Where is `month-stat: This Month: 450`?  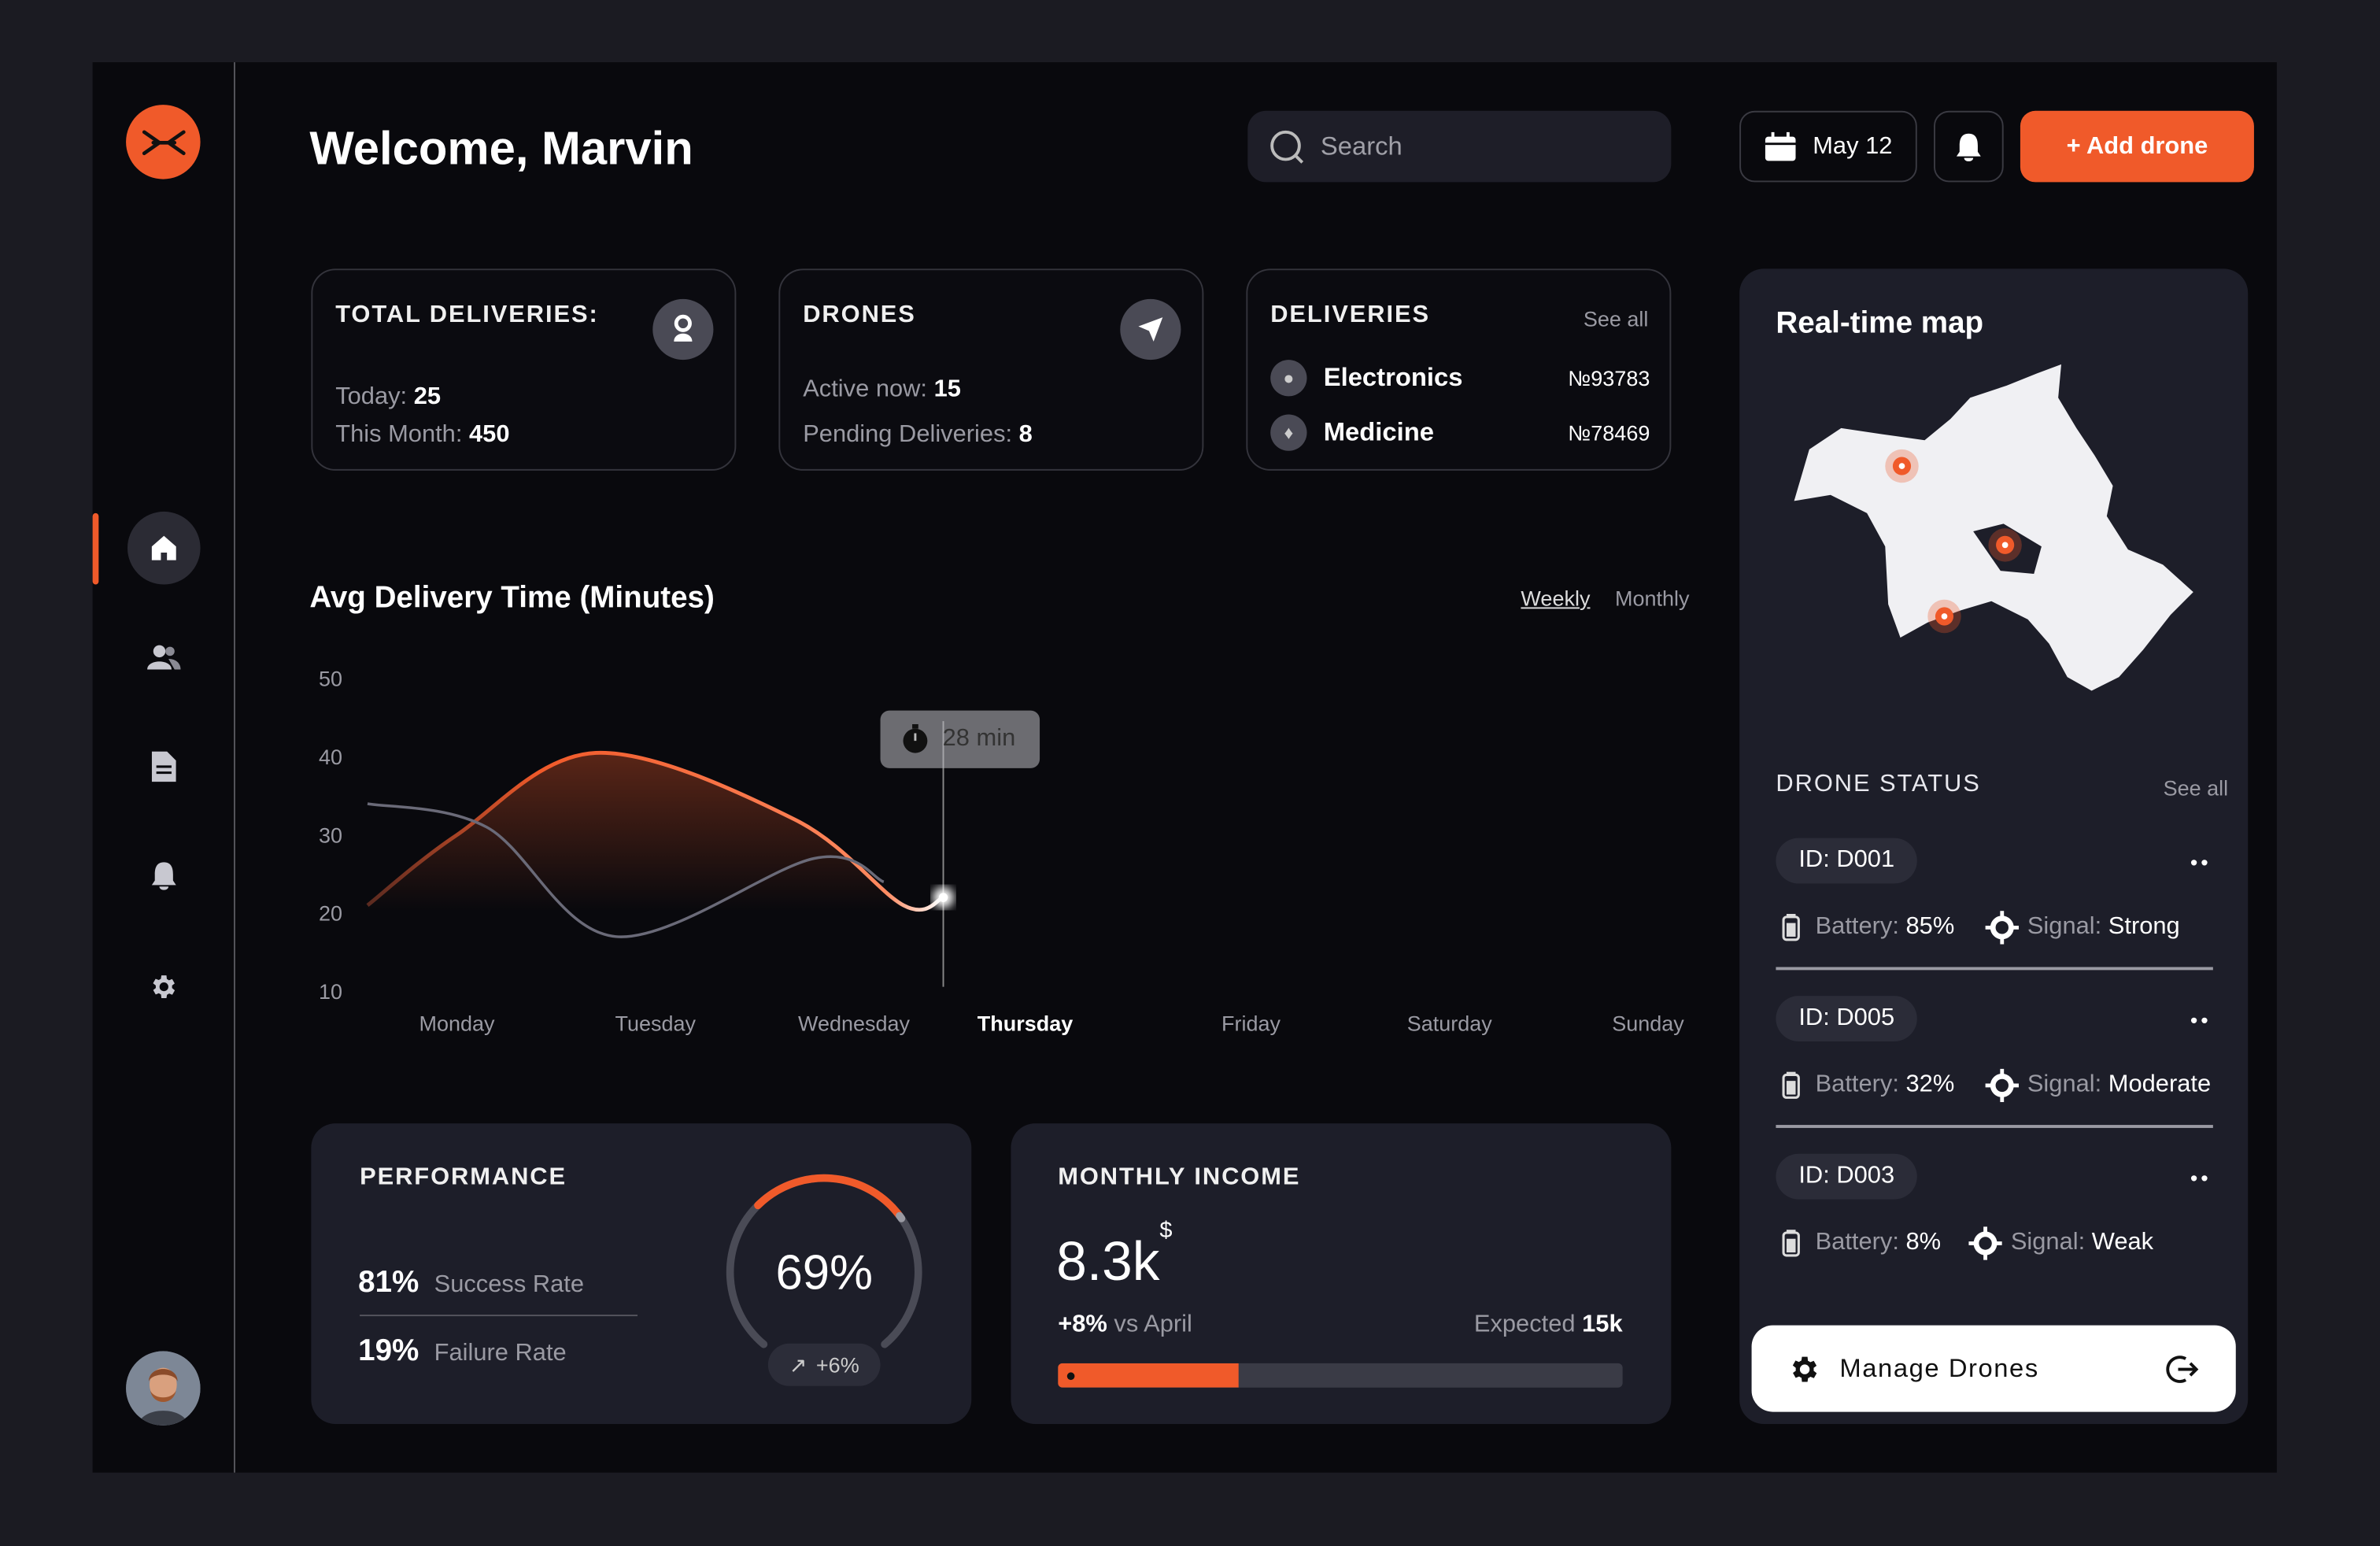 month-stat: This Month: 450 is located at coordinates (422, 435).